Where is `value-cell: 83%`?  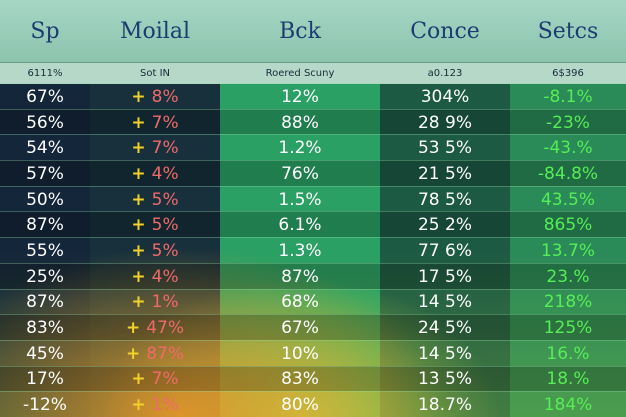 value-cell: 83% is located at coordinates (300, 379).